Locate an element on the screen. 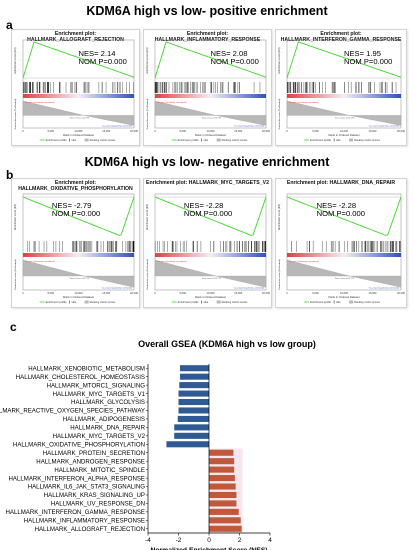 The image size is (414, 550). bar-hallmark-reactive-oxygen-species-pathway is located at coordinates (193, 410).